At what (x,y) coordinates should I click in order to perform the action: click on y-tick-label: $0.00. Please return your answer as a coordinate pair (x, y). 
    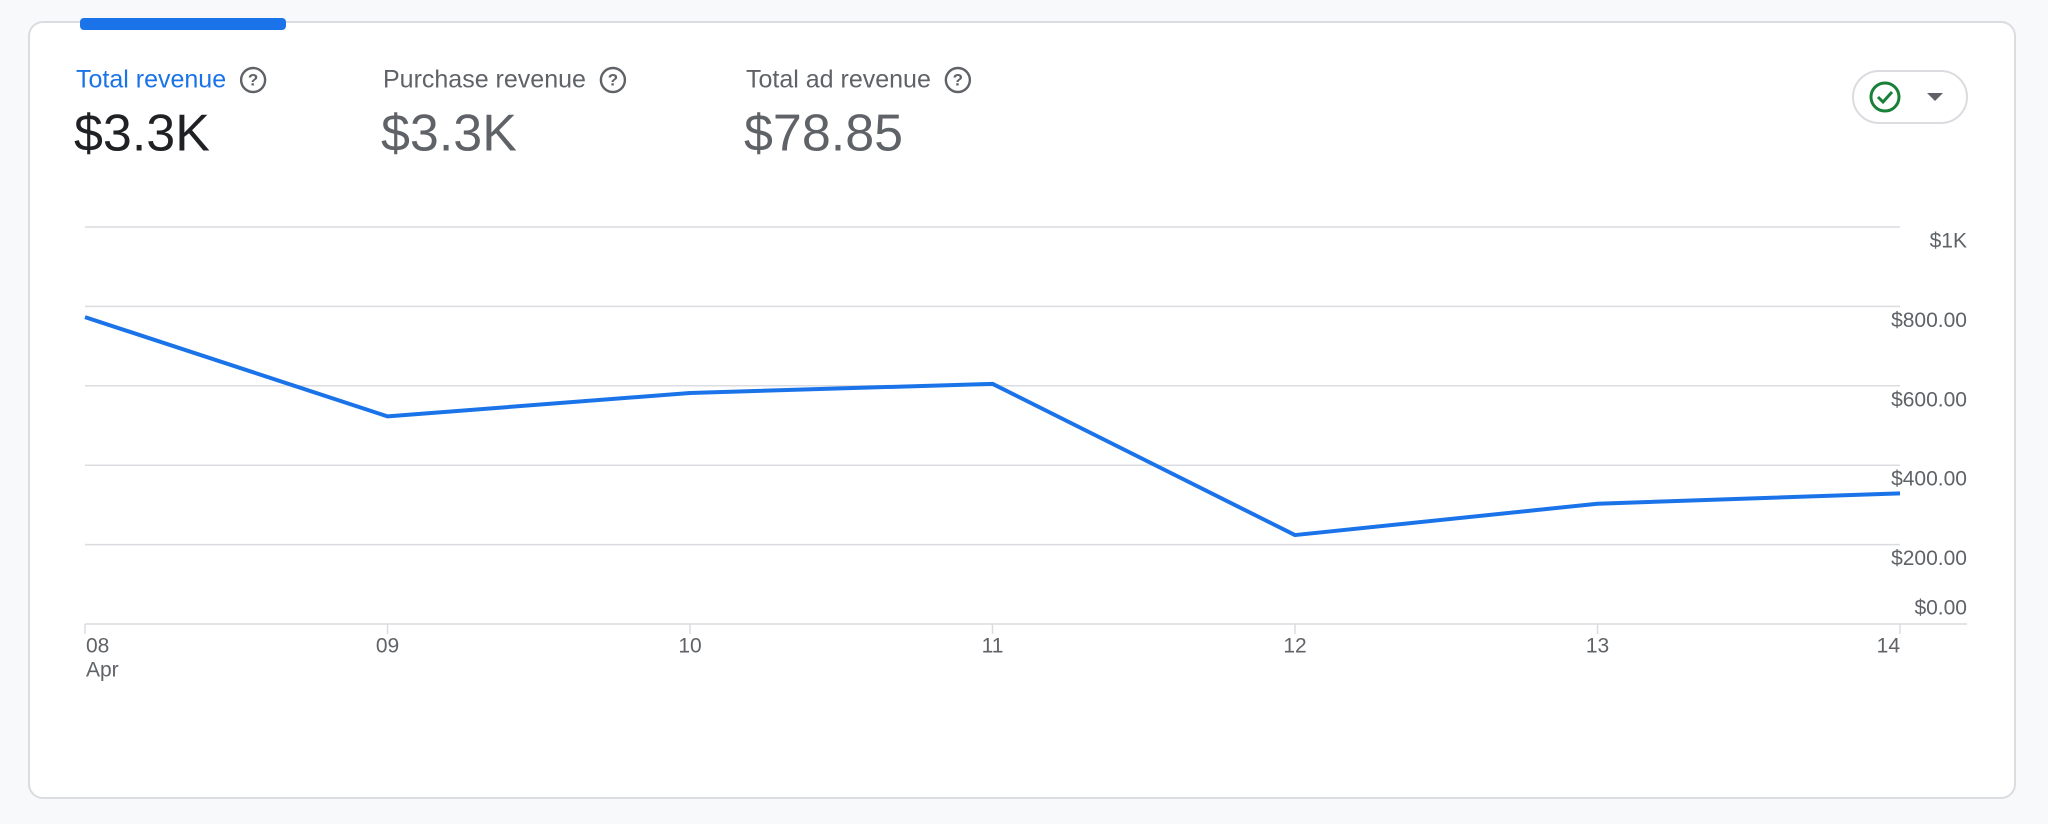
    Looking at the image, I should click on (1940, 608).